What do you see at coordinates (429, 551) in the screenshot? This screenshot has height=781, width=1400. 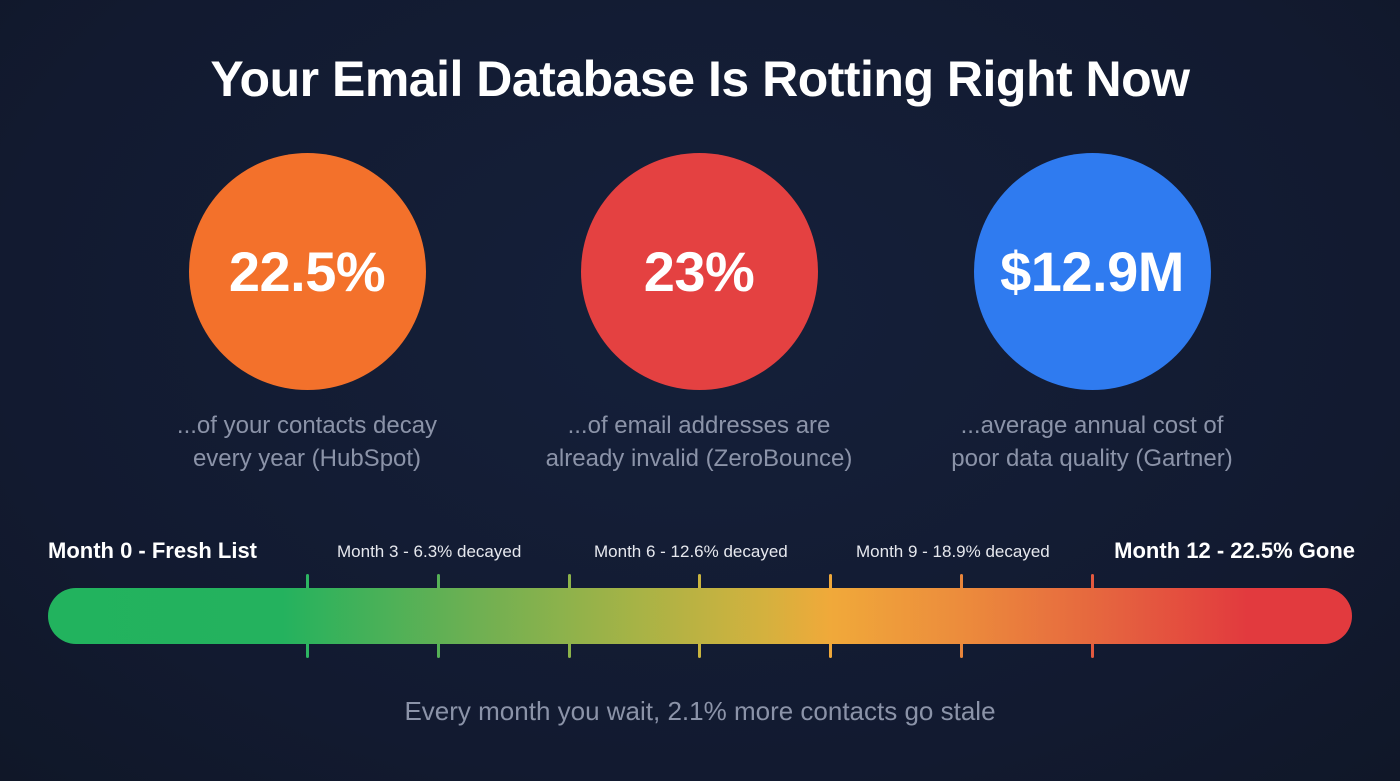 I see `timeline-milestone-label: Month 3 - 6.3% decayed` at bounding box center [429, 551].